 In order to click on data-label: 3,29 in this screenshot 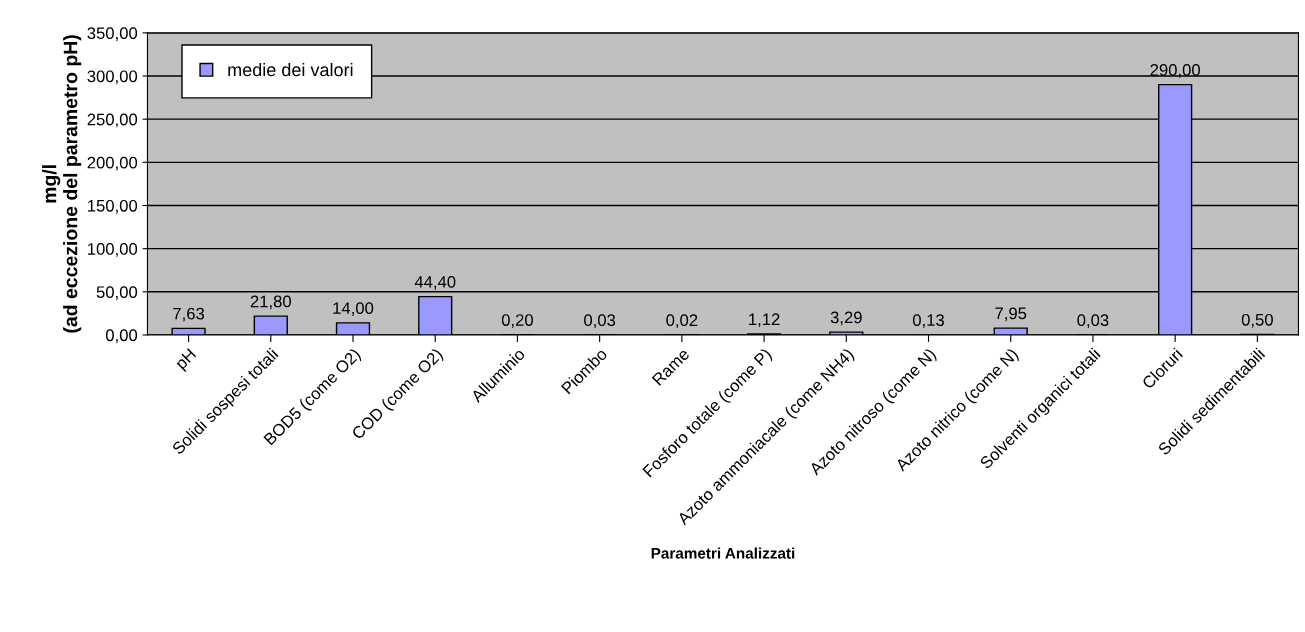, I will do `click(846, 318)`.